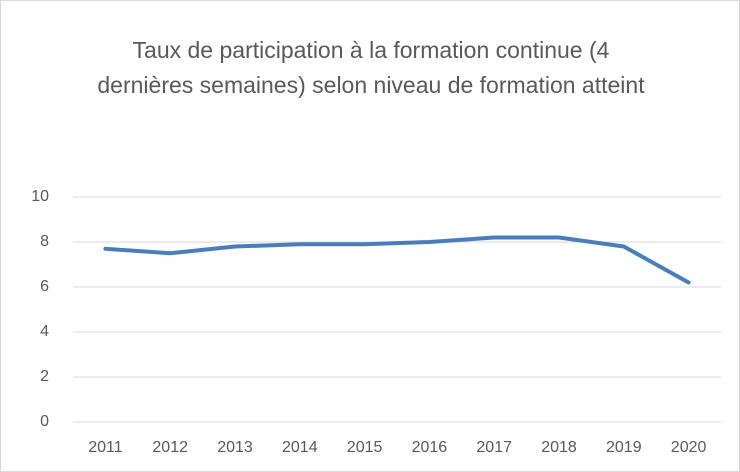 This screenshot has height=472, width=740. Describe the element at coordinates (397, 260) in the screenshot. I see `data-line` at that location.